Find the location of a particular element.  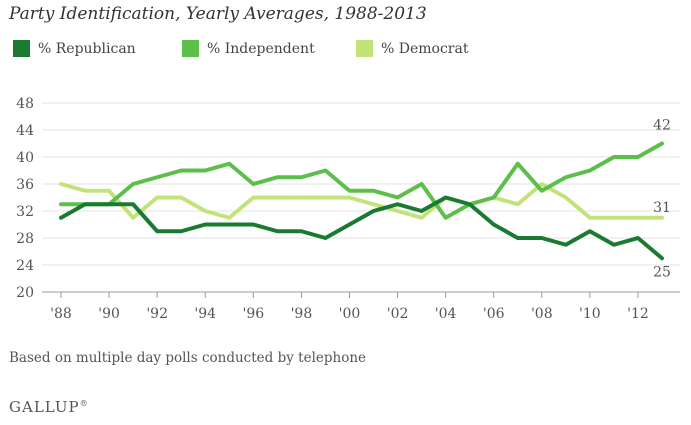

series-line-democrat is located at coordinates (361, 201).